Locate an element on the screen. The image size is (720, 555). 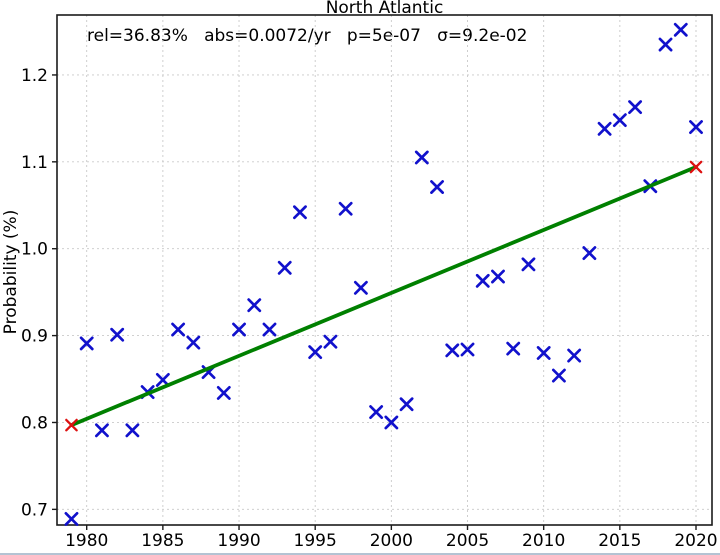
y-tick-label: 0.7 is located at coordinates (34, 510).